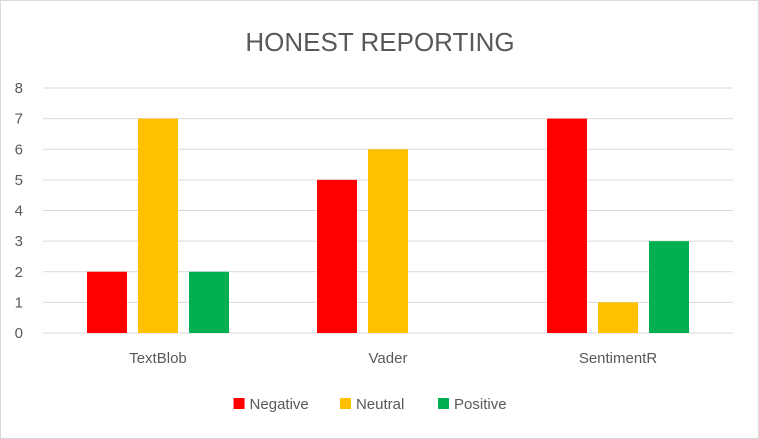  I want to click on y-tick-label: 7, so click(19, 119).